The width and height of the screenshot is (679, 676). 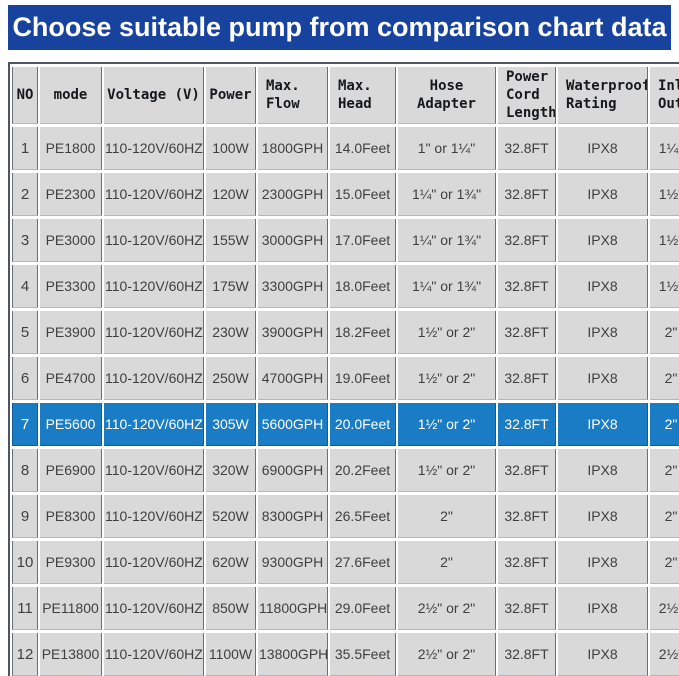 What do you see at coordinates (71, 148) in the screenshot?
I see `cell-mode: PE1800` at bounding box center [71, 148].